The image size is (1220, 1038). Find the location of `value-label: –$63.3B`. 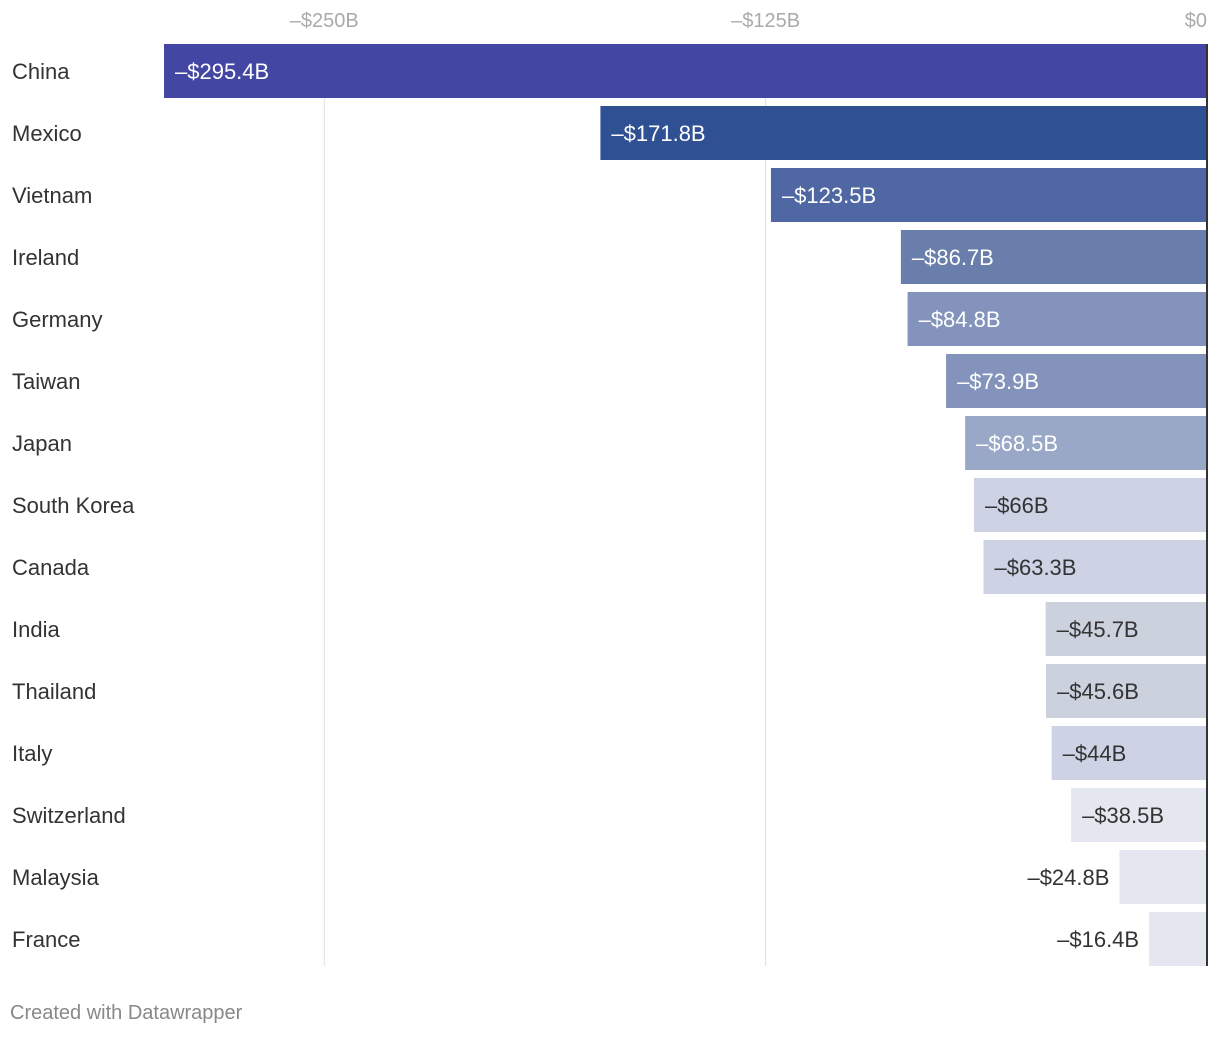

value-label: –$63.3B is located at coordinates (1036, 567).